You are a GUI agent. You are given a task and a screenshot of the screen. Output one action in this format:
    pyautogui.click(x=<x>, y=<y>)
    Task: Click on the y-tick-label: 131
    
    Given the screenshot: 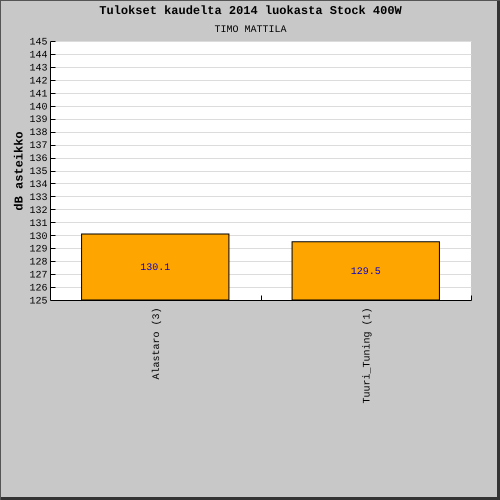 What is the action you would take?
    pyautogui.click(x=38, y=224)
    